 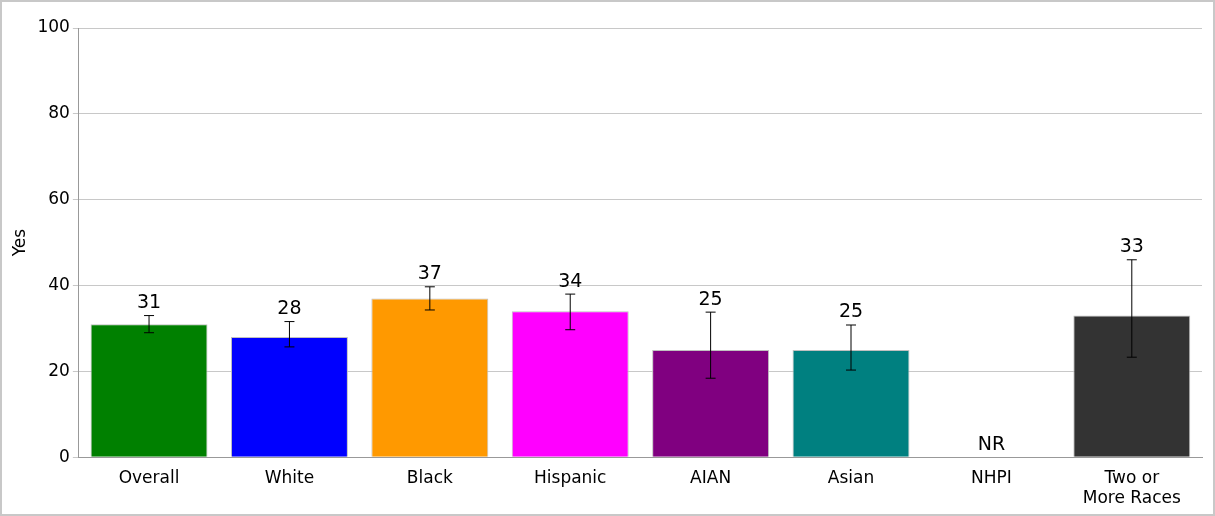 I want to click on y-axis-title: Yes, so click(x=18, y=243).